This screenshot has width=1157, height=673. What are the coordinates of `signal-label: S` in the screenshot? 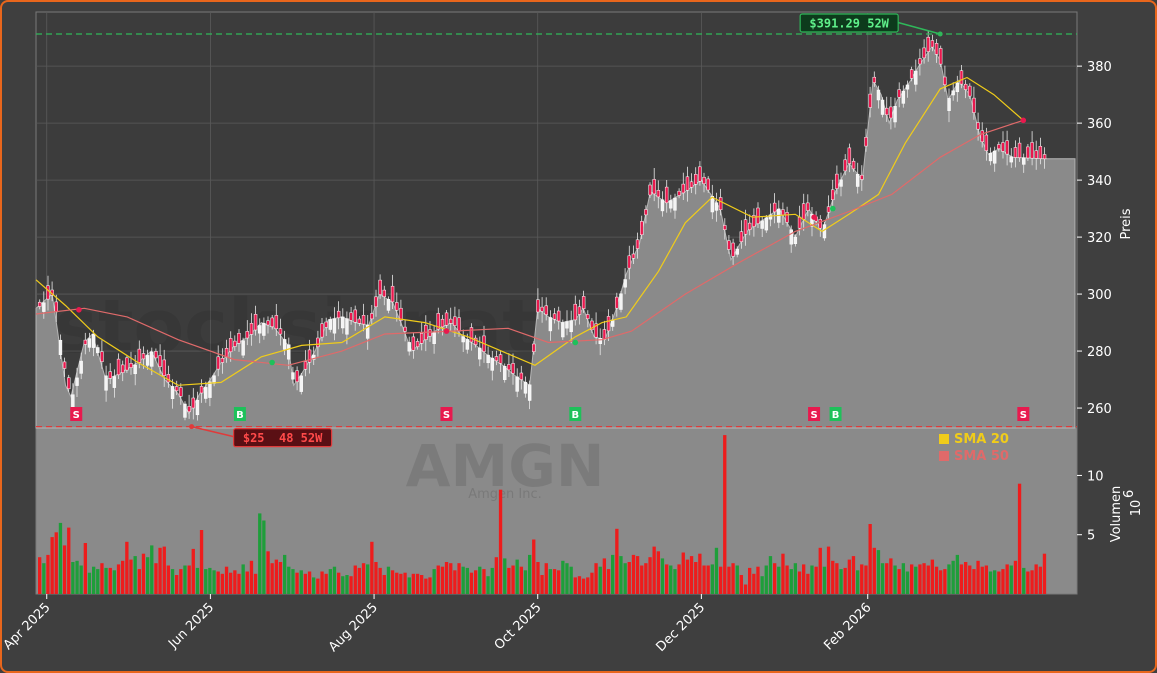 It's located at (446, 415).